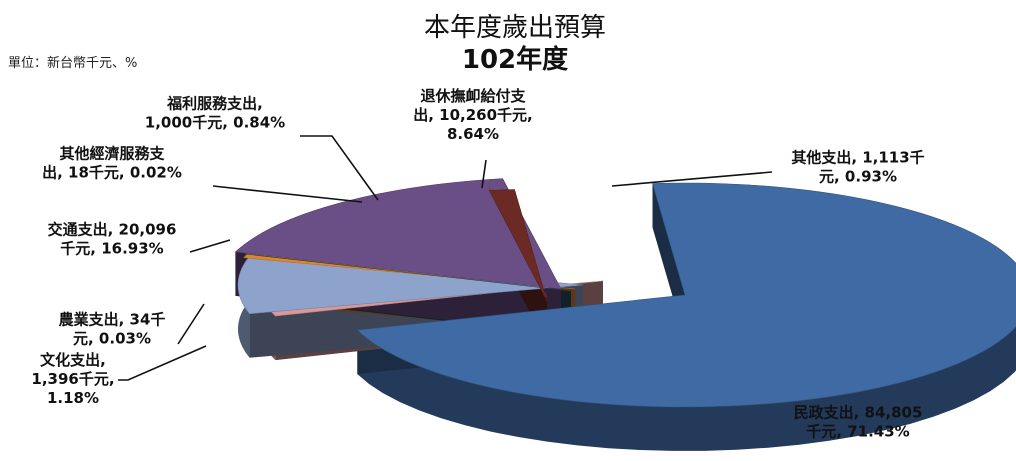 The height and width of the screenshot is (461, 1016). Describe the element at coordinates (857, 432) in the screenshot. I see `data-label-1-line-2: 千元, 71.43%` at that location.